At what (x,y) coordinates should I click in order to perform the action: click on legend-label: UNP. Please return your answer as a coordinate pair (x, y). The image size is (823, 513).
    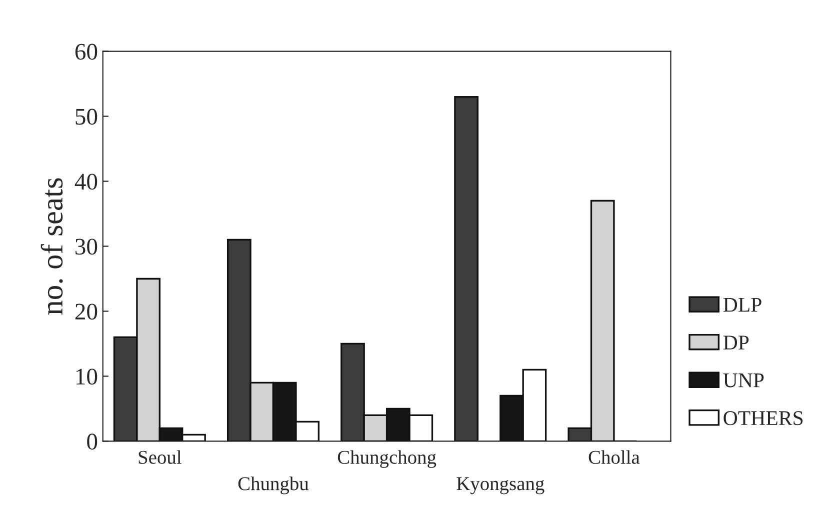
    Looking at the image, I should click on (743, 381).